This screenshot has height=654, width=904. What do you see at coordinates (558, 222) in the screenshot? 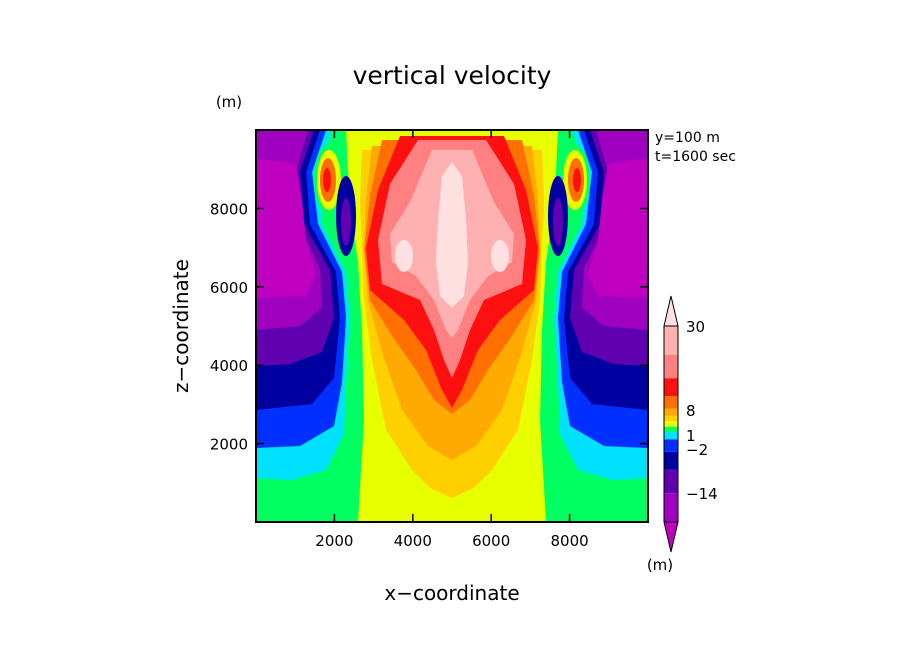
I see `right-small-downdraft-core` at bounding box center [558, 222].